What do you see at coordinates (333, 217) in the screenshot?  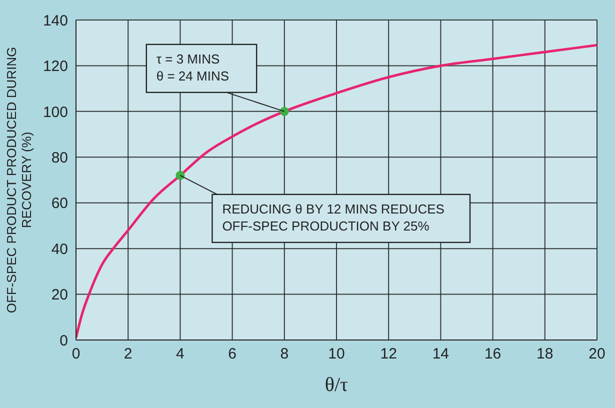 I see `annotation: REDUCING θ BY 12 MINS REDUCES OFF-SPEC PRODUCTION BY 25%` at bounding box center [333, 217].